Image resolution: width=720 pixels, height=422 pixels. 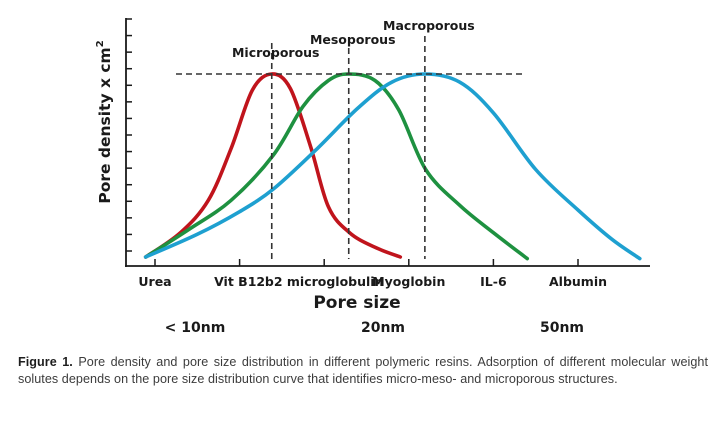 What do you see at coordinates (154, 281) in the screenshot?
I see `x-tick-label: Urea` at bounding box center [154, 281].